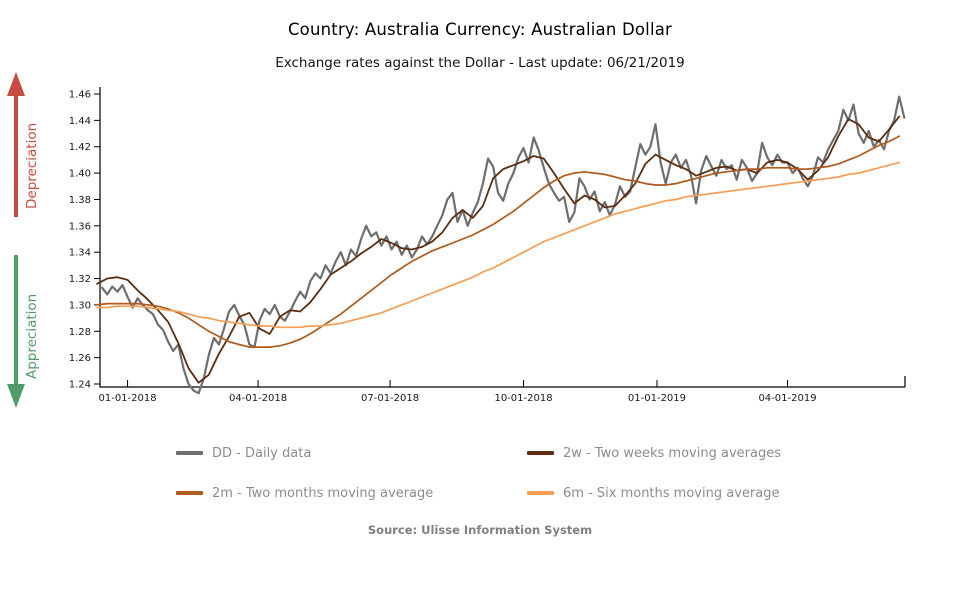 This screenshot has width=960, height=600. Describe the element at coordinates (80, 305) in the screenshot. I see `y-tick-label: 1.30` at that location.